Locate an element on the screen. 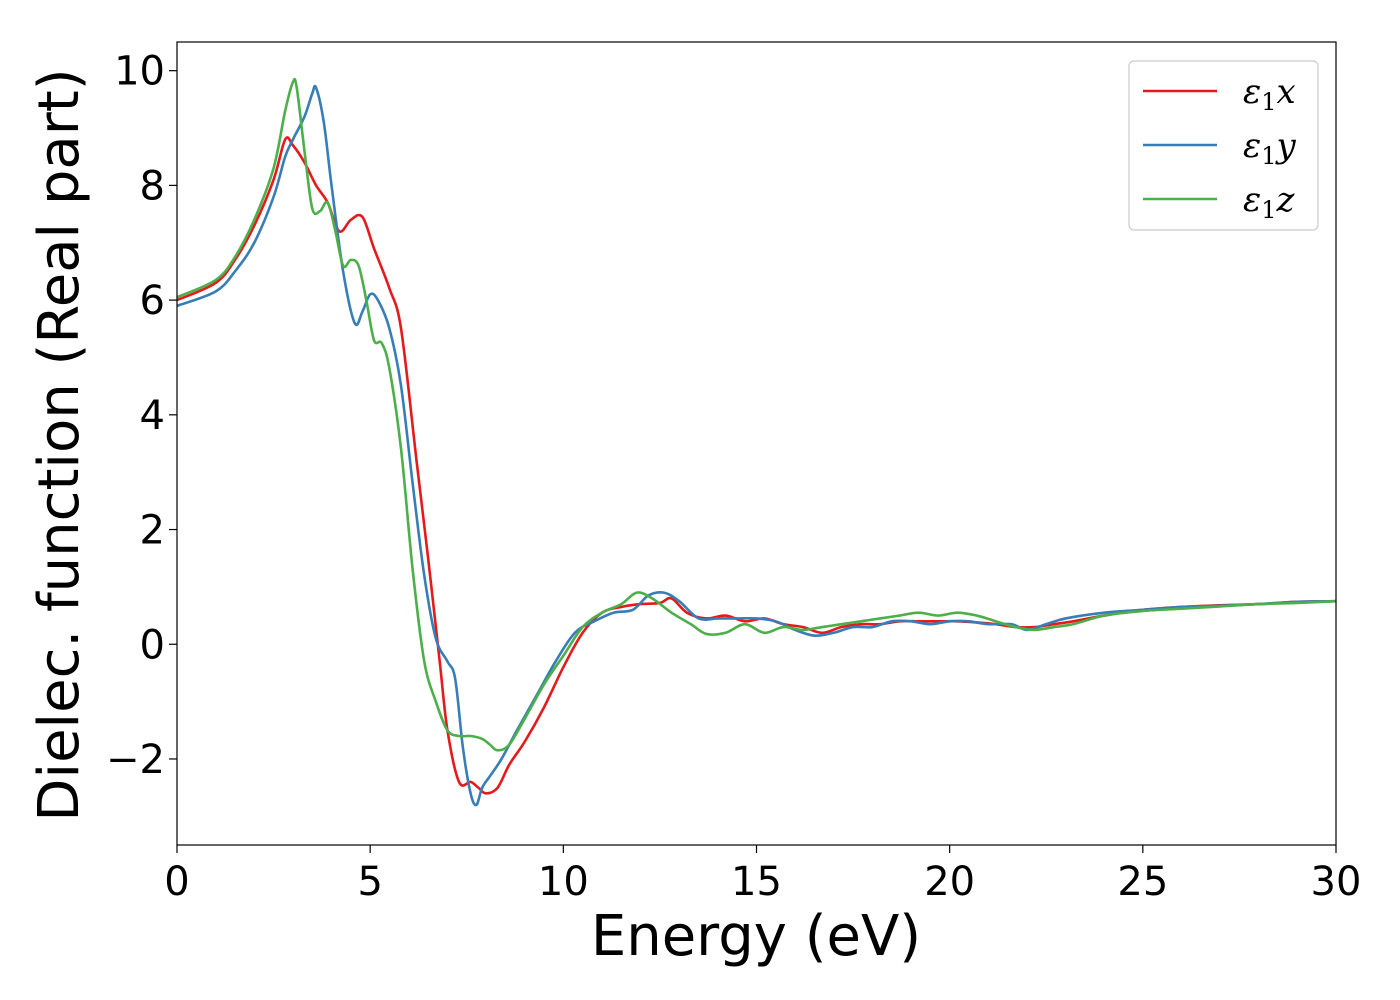  y-axis-label: Dielec. function (Real part) is located at coordinates (59, 444).